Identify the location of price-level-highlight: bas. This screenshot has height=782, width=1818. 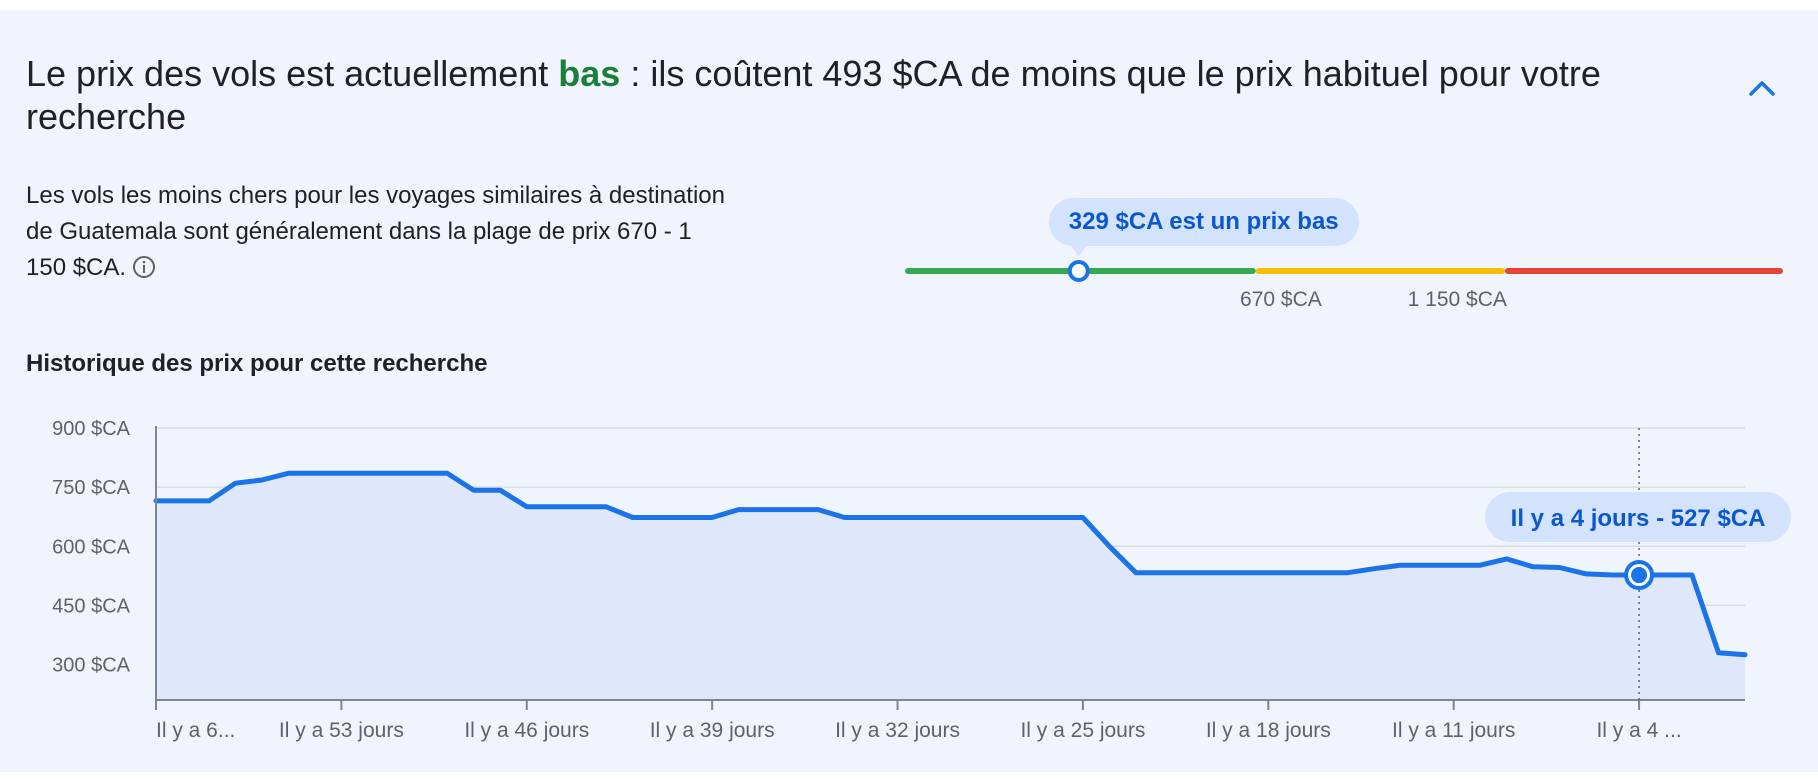
(589, 73).